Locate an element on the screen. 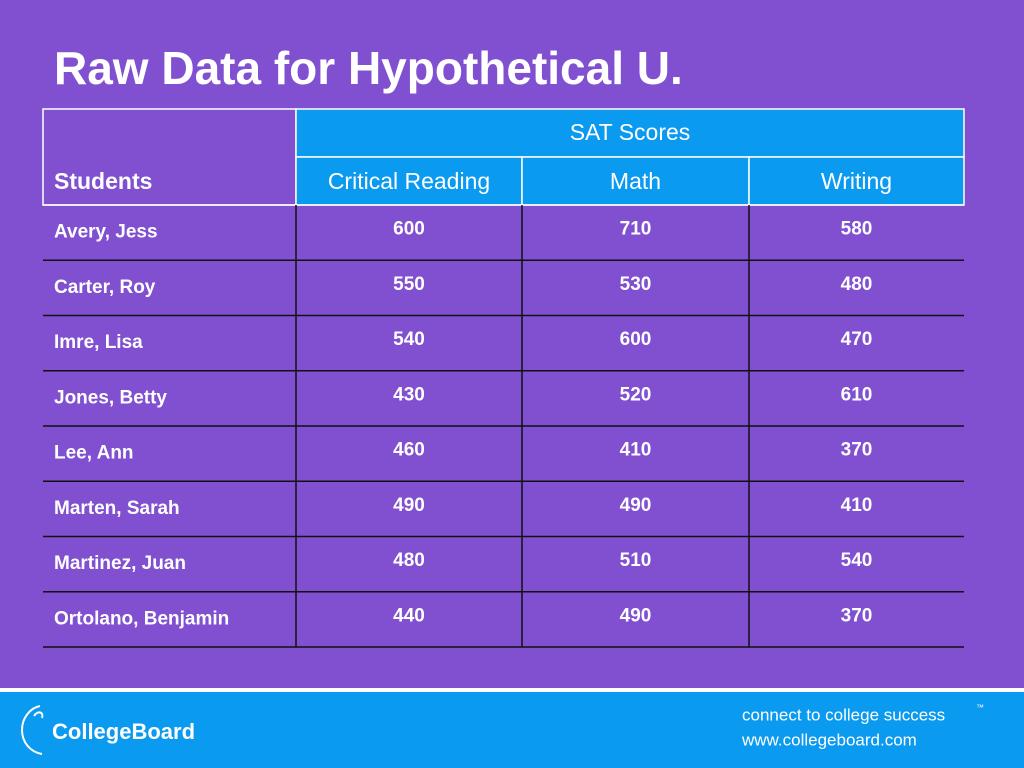  logo-text: CollegeBoard is located at coordinates (123, 731).